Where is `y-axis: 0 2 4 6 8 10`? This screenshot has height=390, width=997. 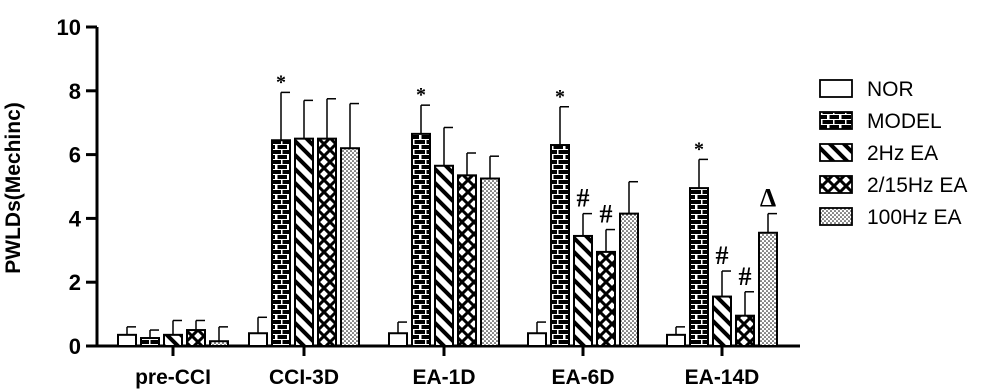
y-axis: 0 2 4 6 8 10 is located at coordinates (78, 187).